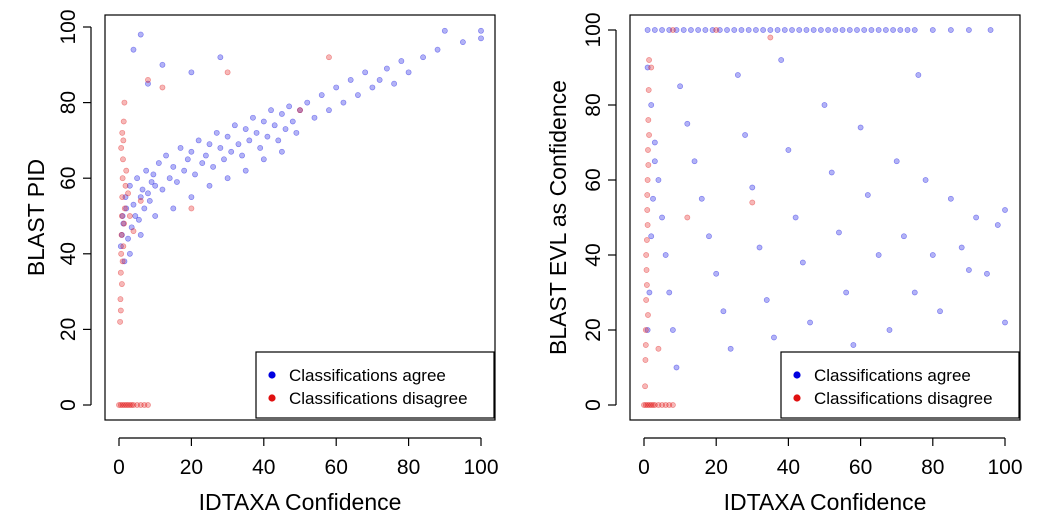 The height and width of the screenshot is (525, 1050). What do you see at coordinates (716, 467) in the screenshot?
I see `x-tick-label: 20` at bounding box center [716, 467].